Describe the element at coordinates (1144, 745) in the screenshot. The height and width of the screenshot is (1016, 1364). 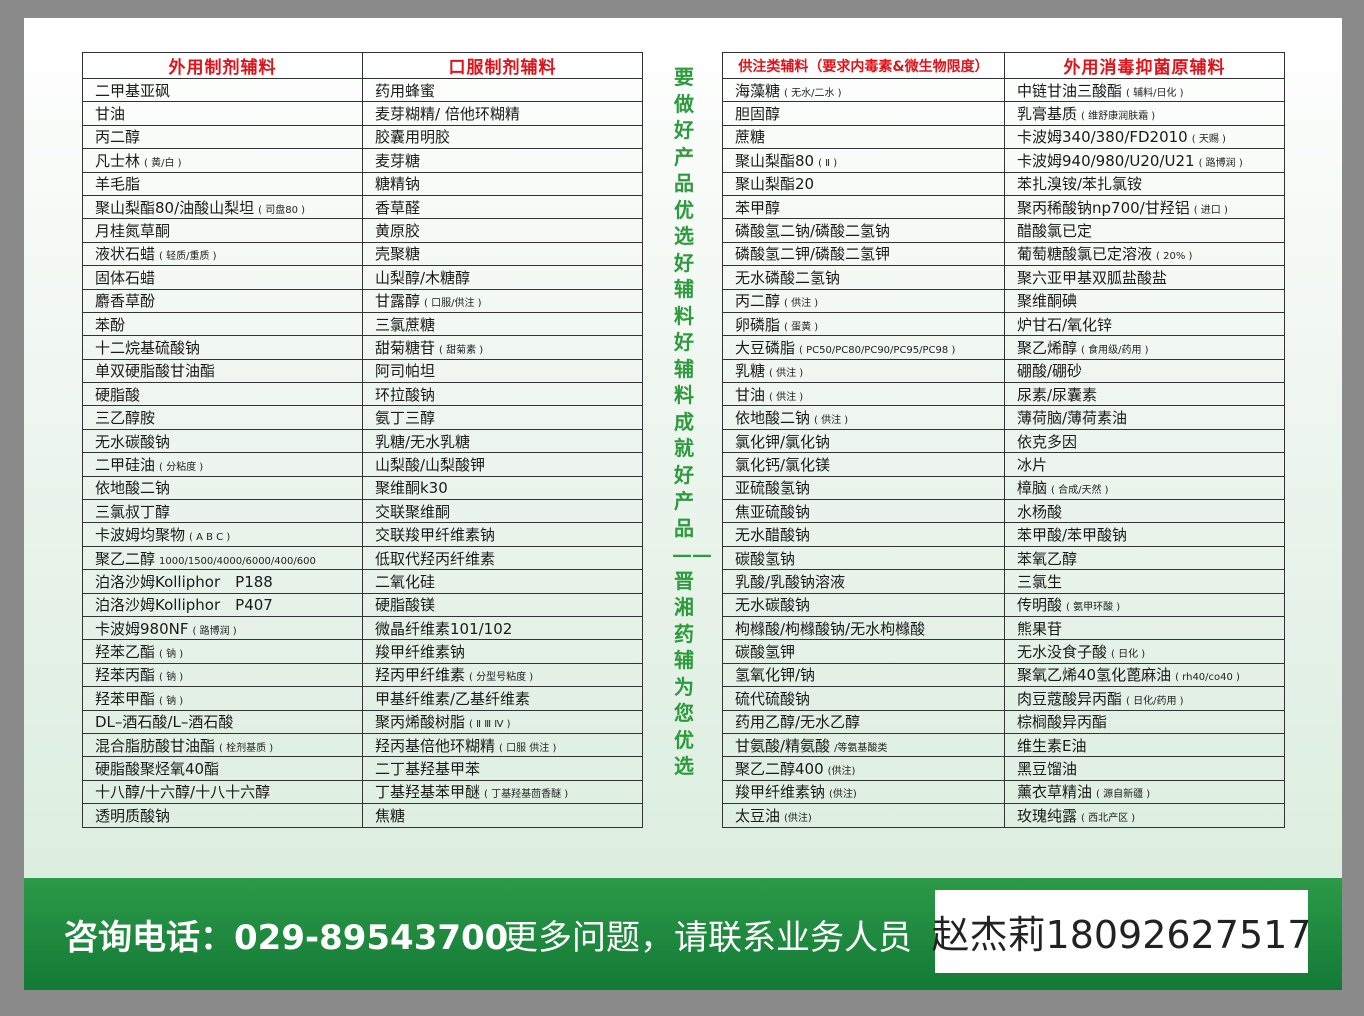
I see `table-cell: 维生素E油` at that location.